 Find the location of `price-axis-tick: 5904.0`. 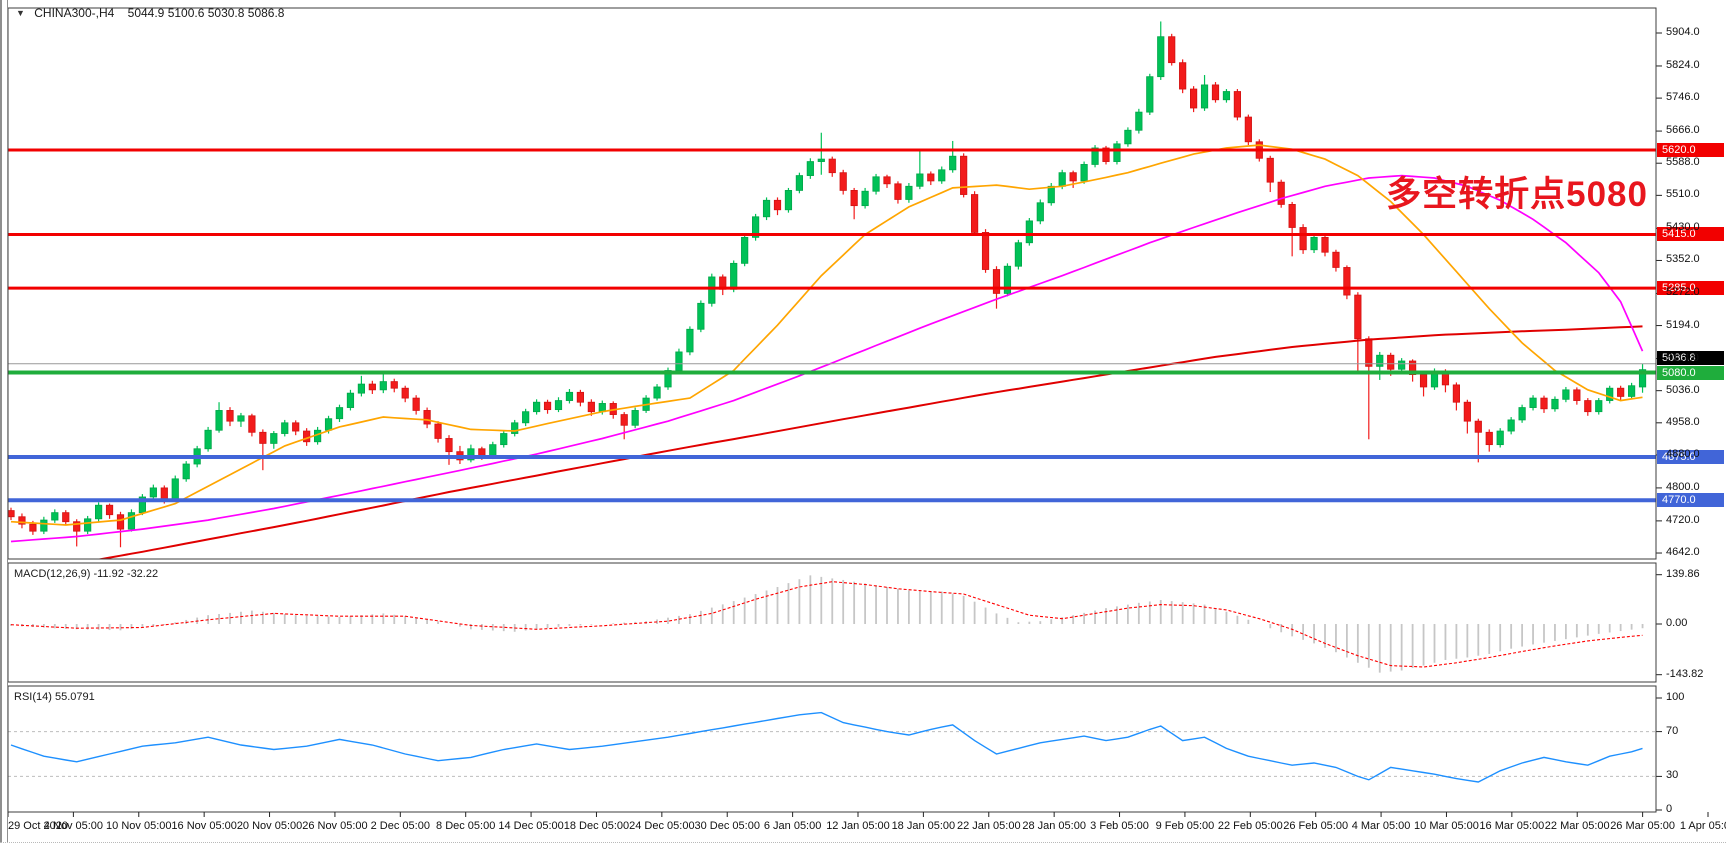

price-axis-tick: 5904.0 is located at coordinates (1683, 32).